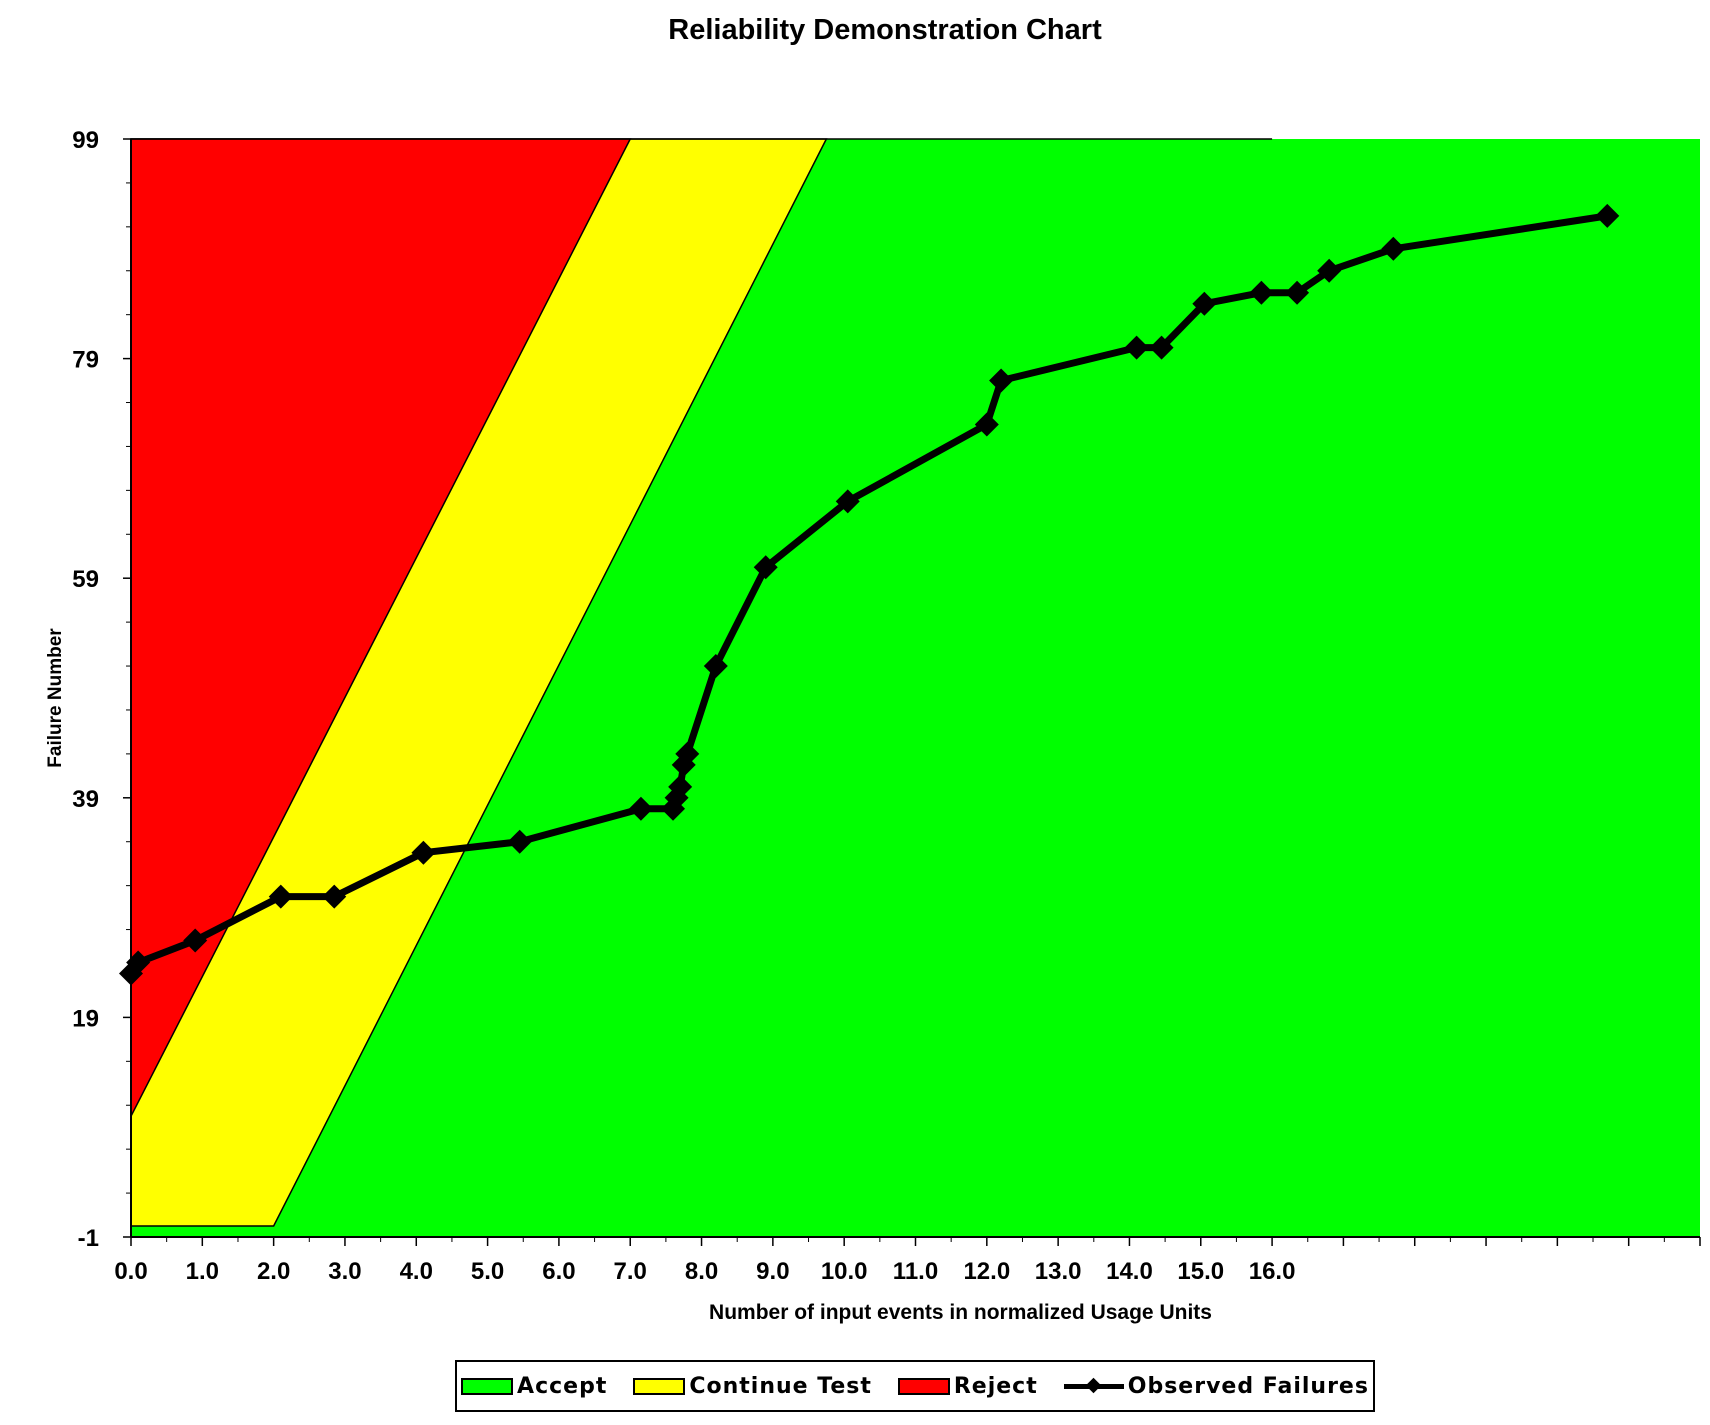 The width and height of the screenshot is (1710, 1425). I want to click on x-tick-label: 16.0, so click(1272, 1271).